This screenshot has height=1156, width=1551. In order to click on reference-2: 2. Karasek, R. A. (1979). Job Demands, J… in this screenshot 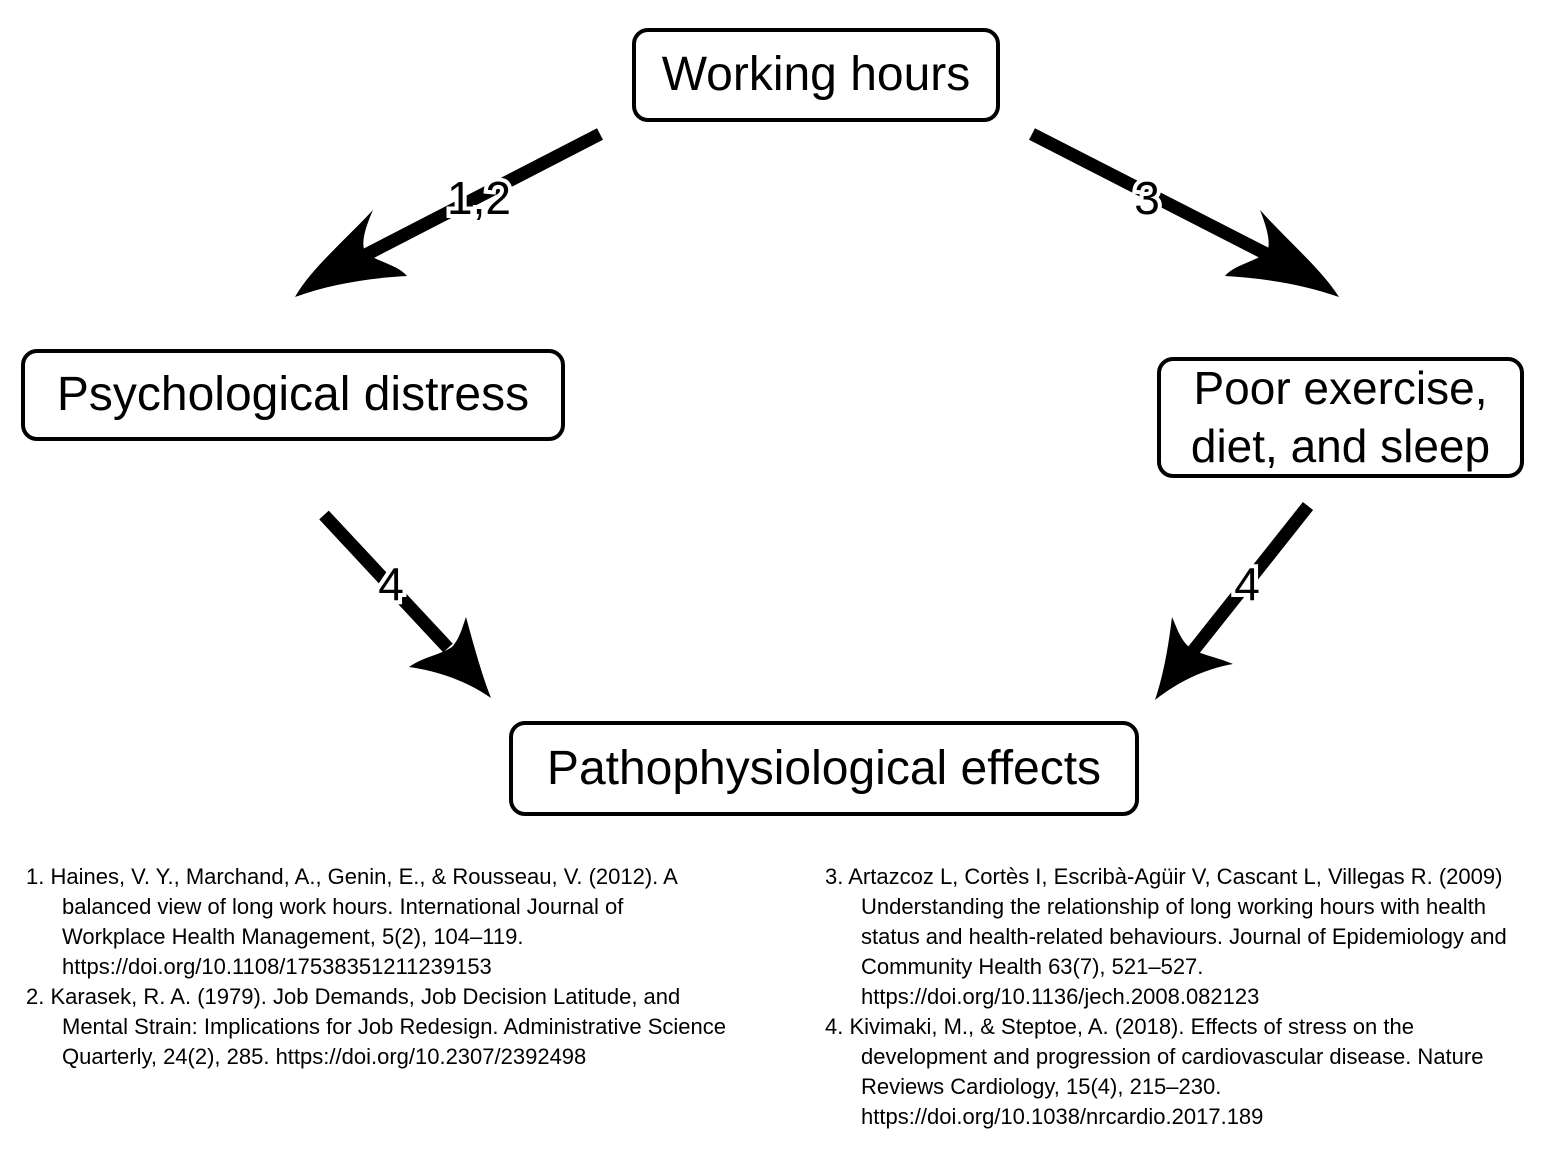, I will do `click(376, 1026)`.